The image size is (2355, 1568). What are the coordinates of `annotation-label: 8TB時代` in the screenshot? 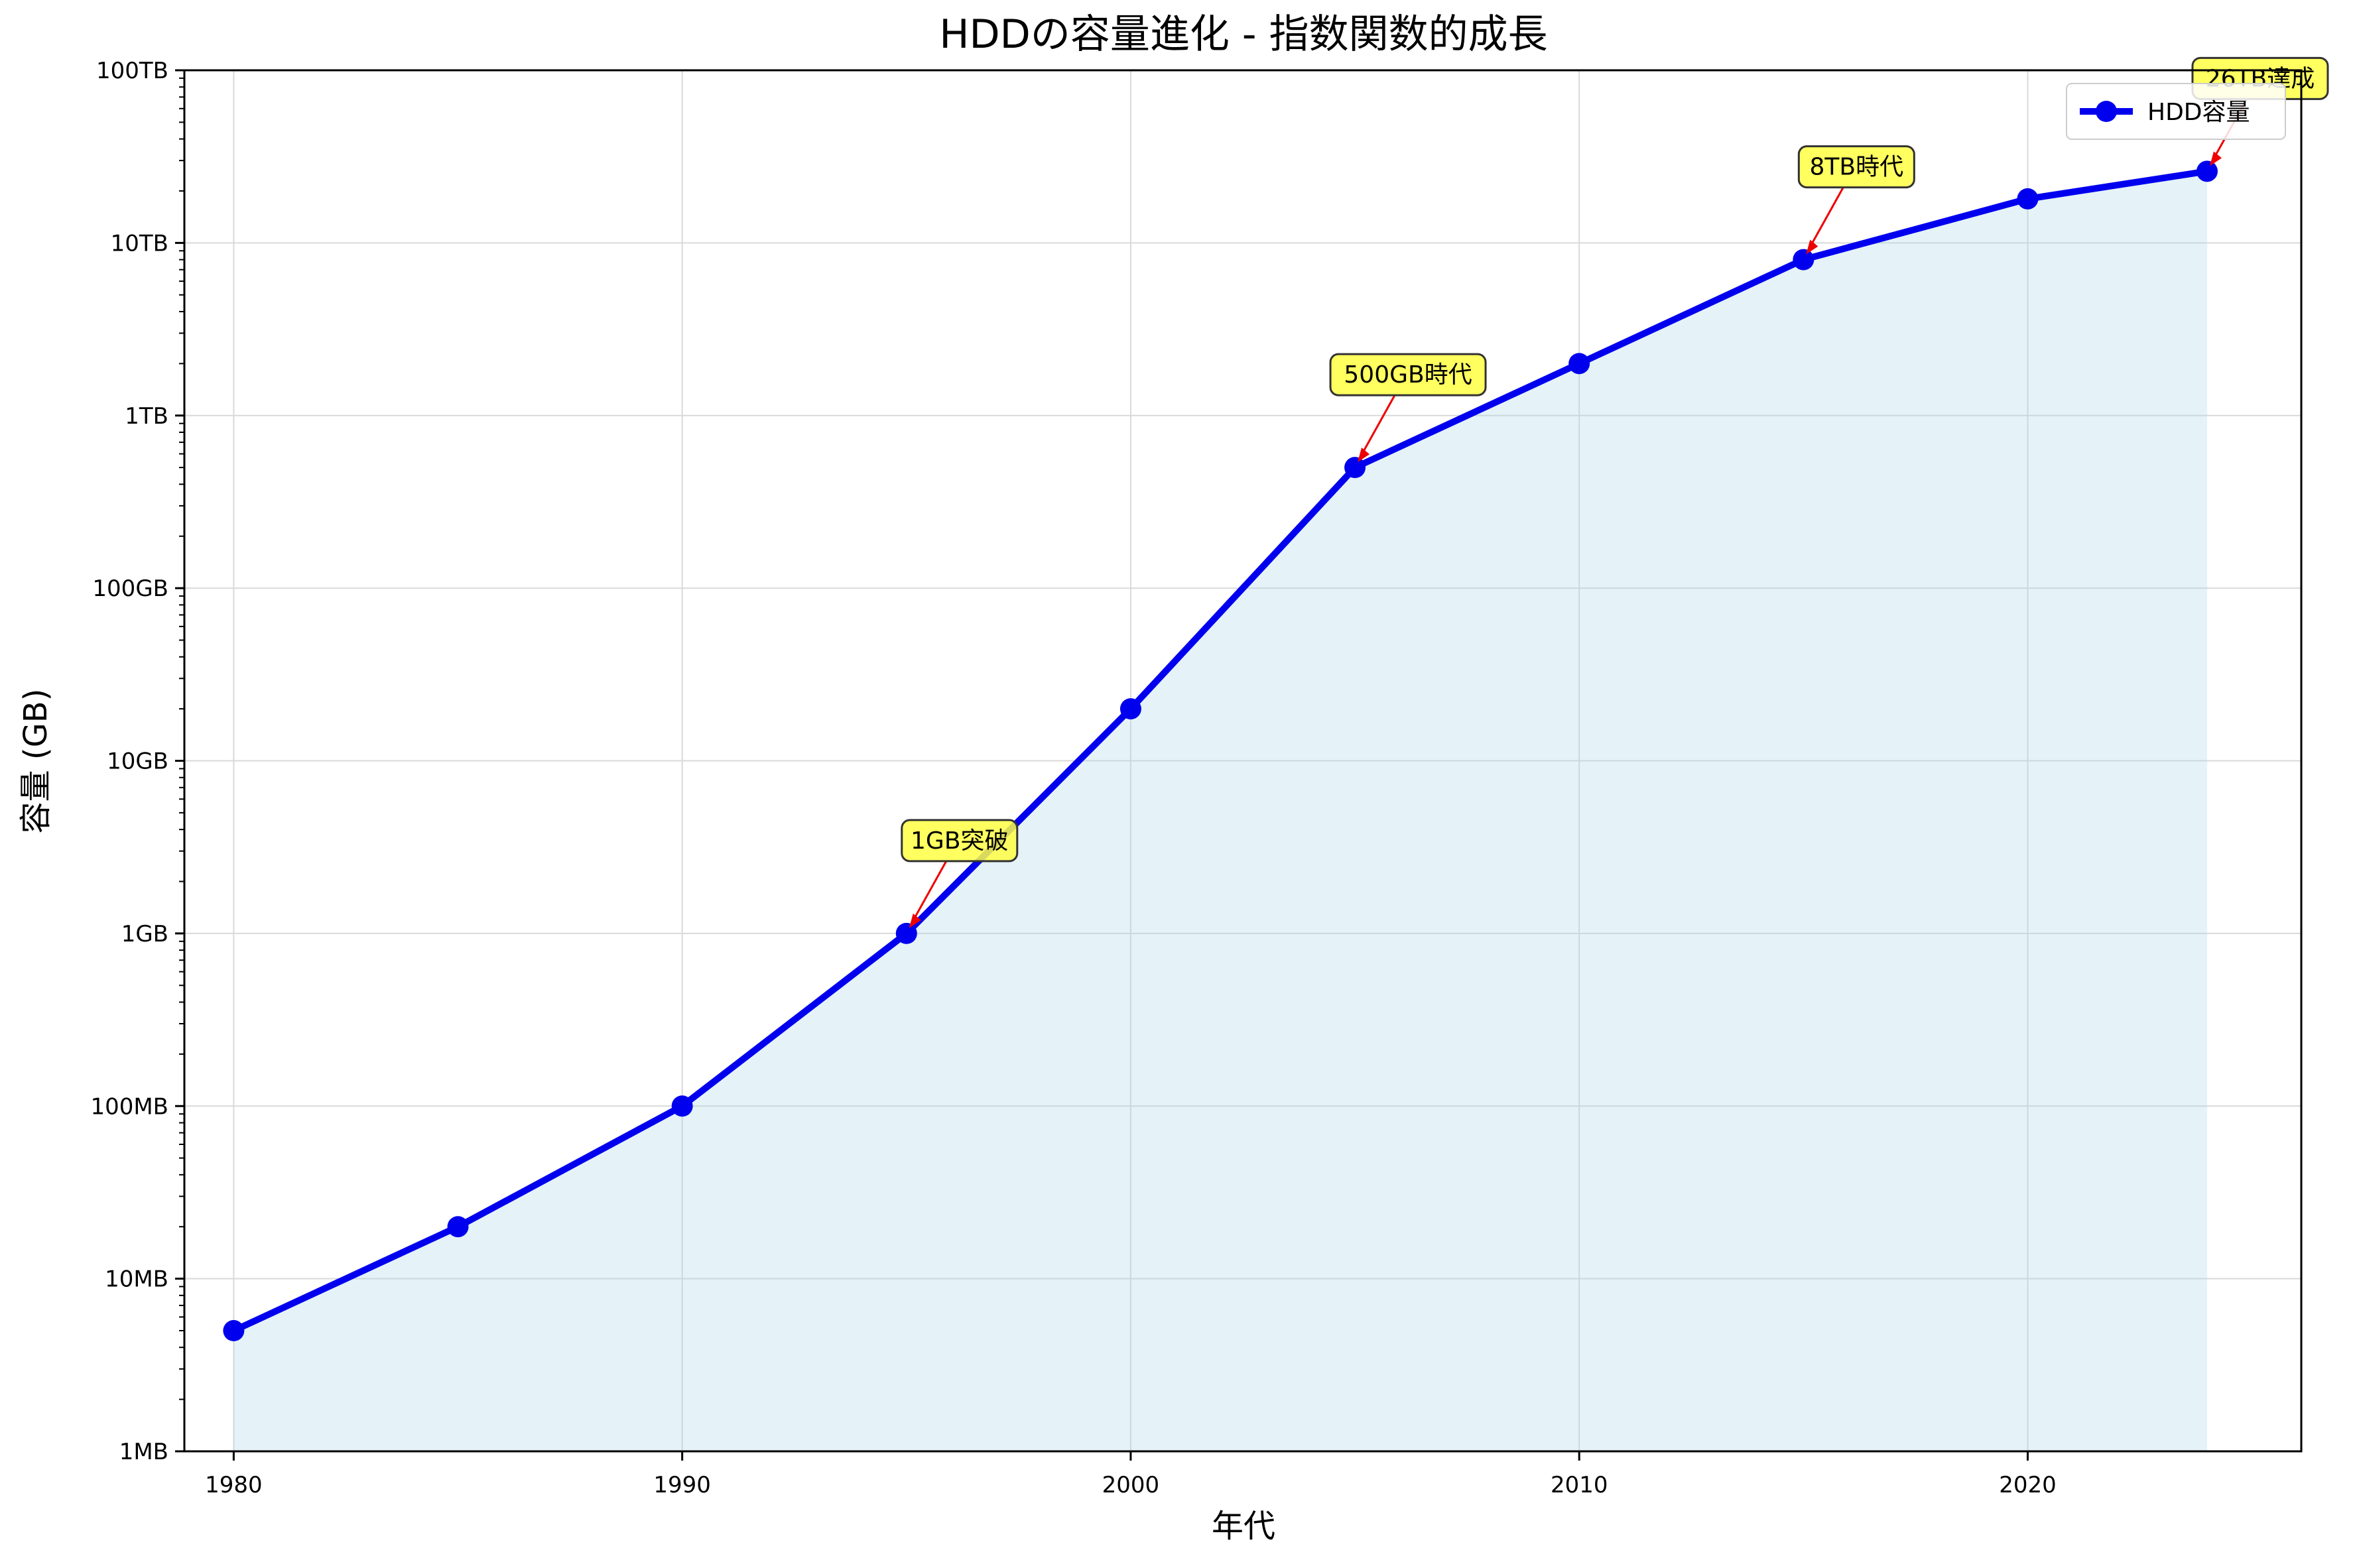 It's located at (1857, 167).